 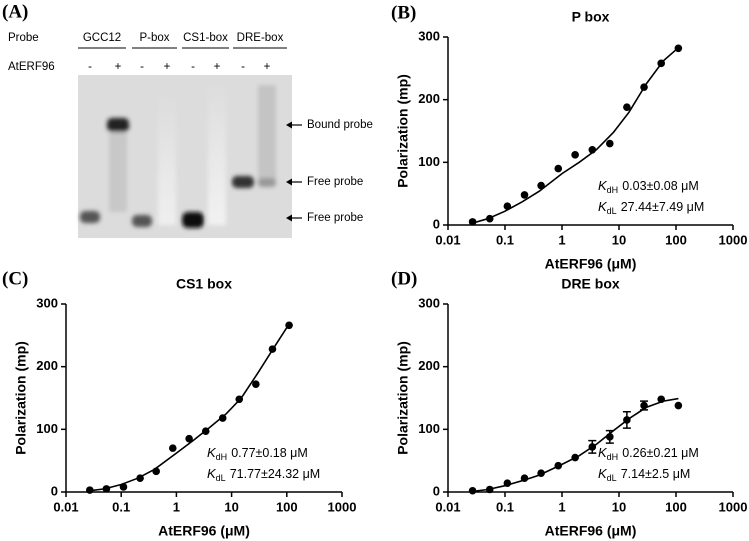 What do you see at coordinates (733, 239) in the screenshot?
I see `x-tick-label: 1000` at bounding box center [733, 239].